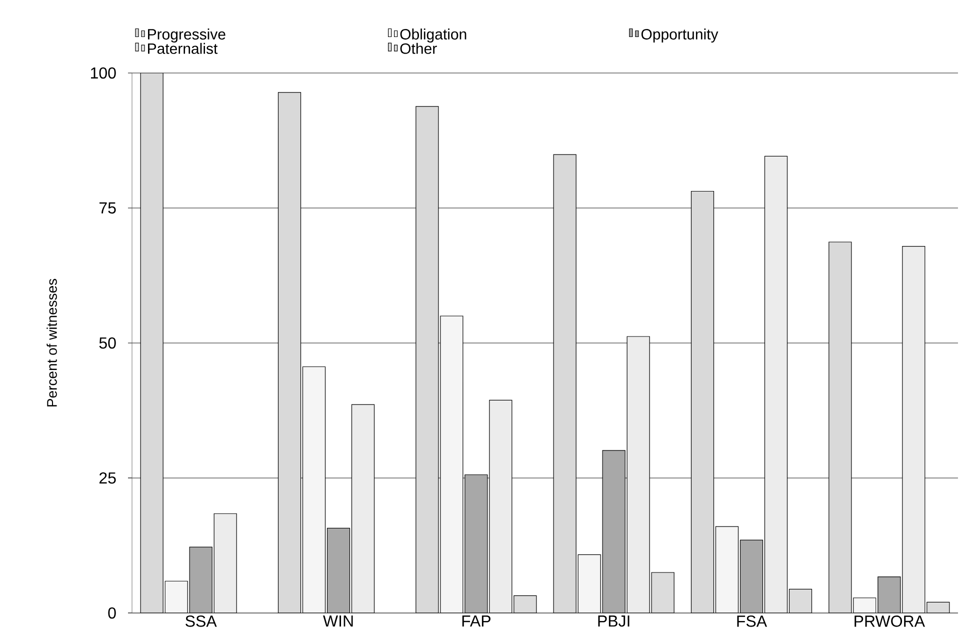 The image size is (961, 634). Describe the element at coordinates (107, 343) in the screenshot. I see `y-tick-label: 50` at that location.